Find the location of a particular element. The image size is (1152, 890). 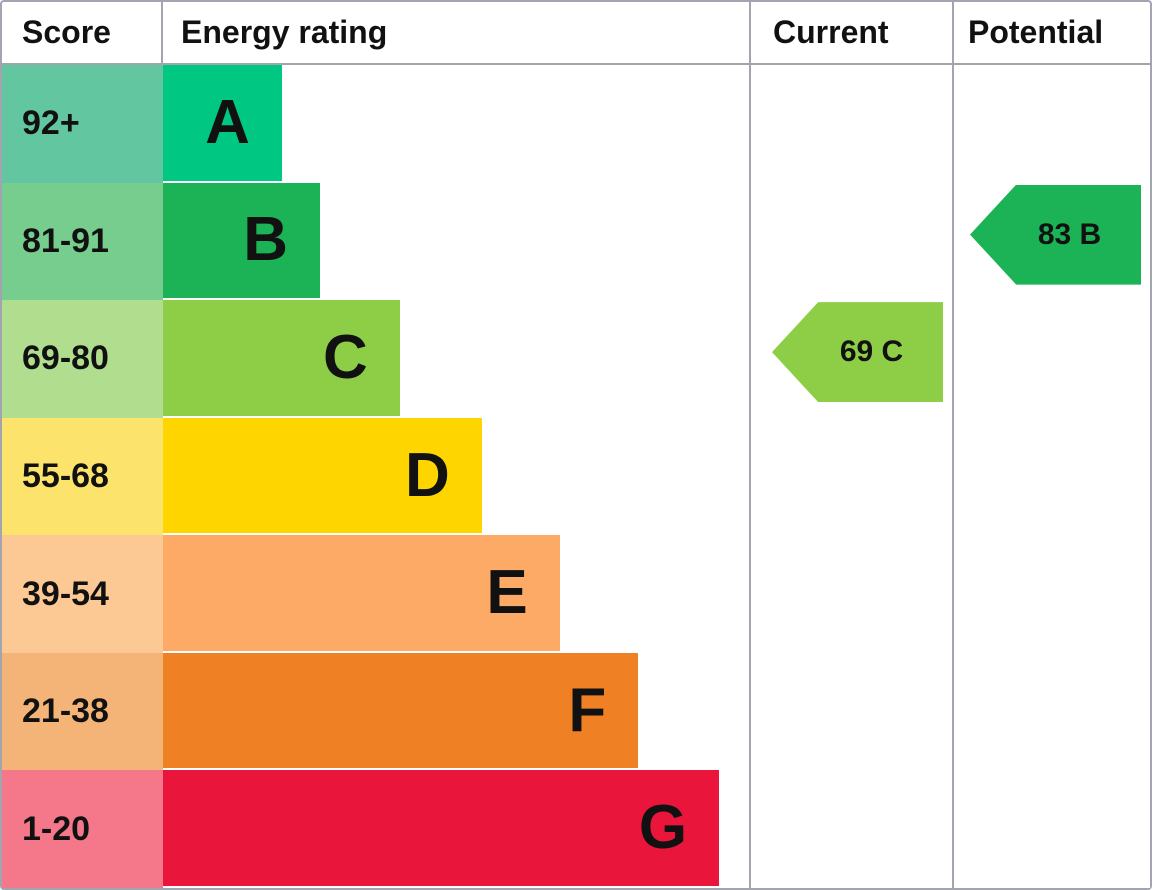

current-cell: 69 C is located at coordinates (850, 359).